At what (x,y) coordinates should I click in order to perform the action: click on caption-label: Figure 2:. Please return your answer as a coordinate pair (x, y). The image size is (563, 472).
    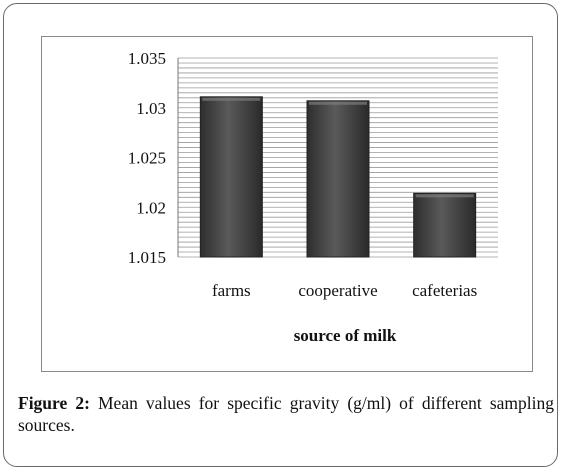
    Looking at the image, I should click on (54, 403).